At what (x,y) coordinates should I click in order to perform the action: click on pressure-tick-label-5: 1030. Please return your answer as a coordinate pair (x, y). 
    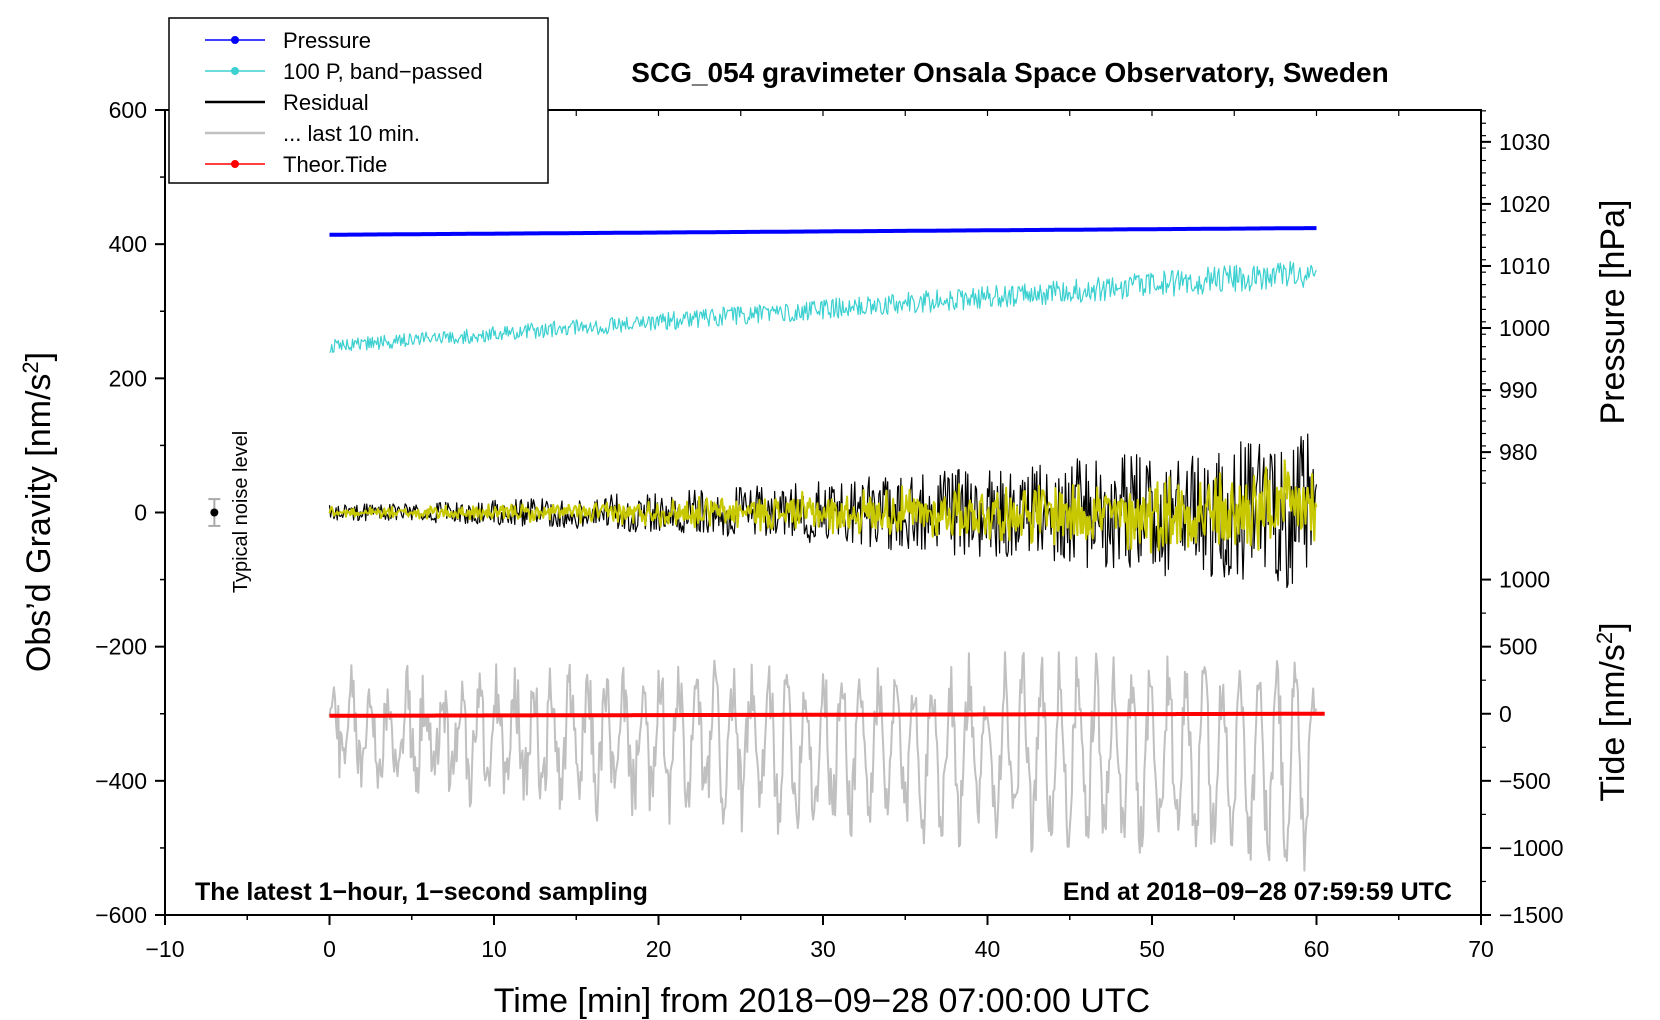
    Looking at the image, I should click on (1524, 142).